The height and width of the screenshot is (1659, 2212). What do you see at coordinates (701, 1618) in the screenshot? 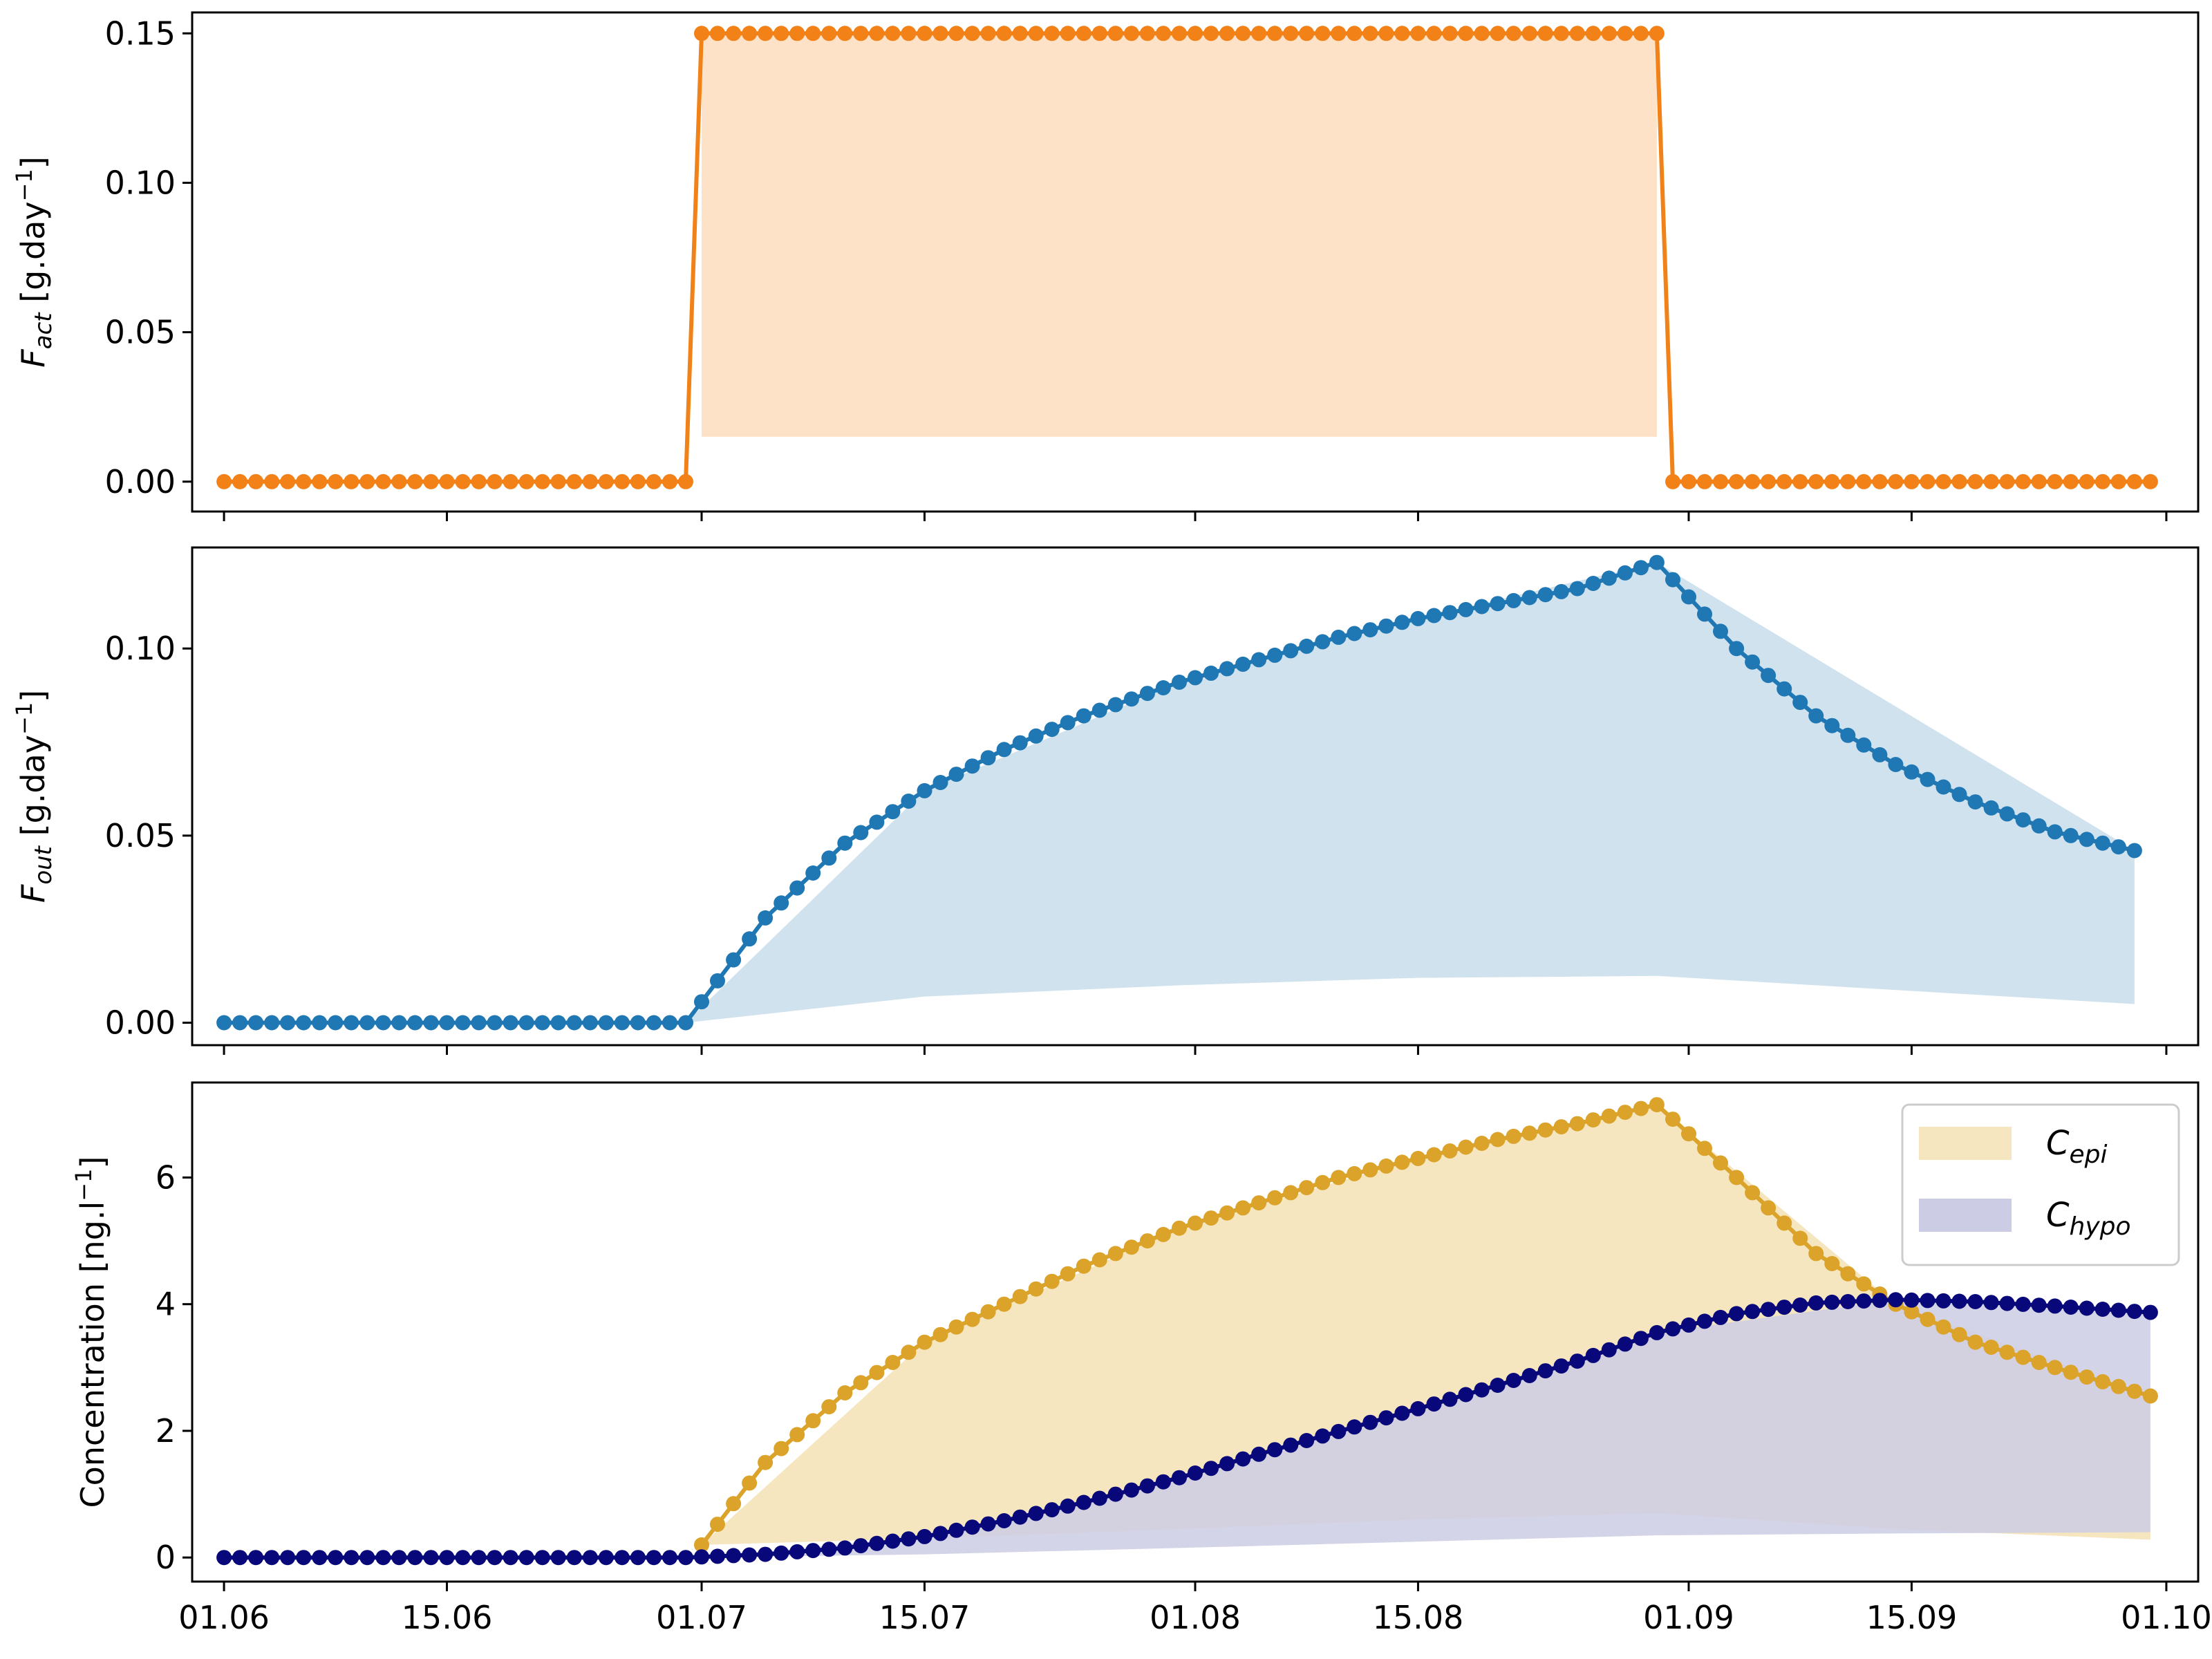
I see `x-tick-label: 01.07` at bounding box center [701, 1618].